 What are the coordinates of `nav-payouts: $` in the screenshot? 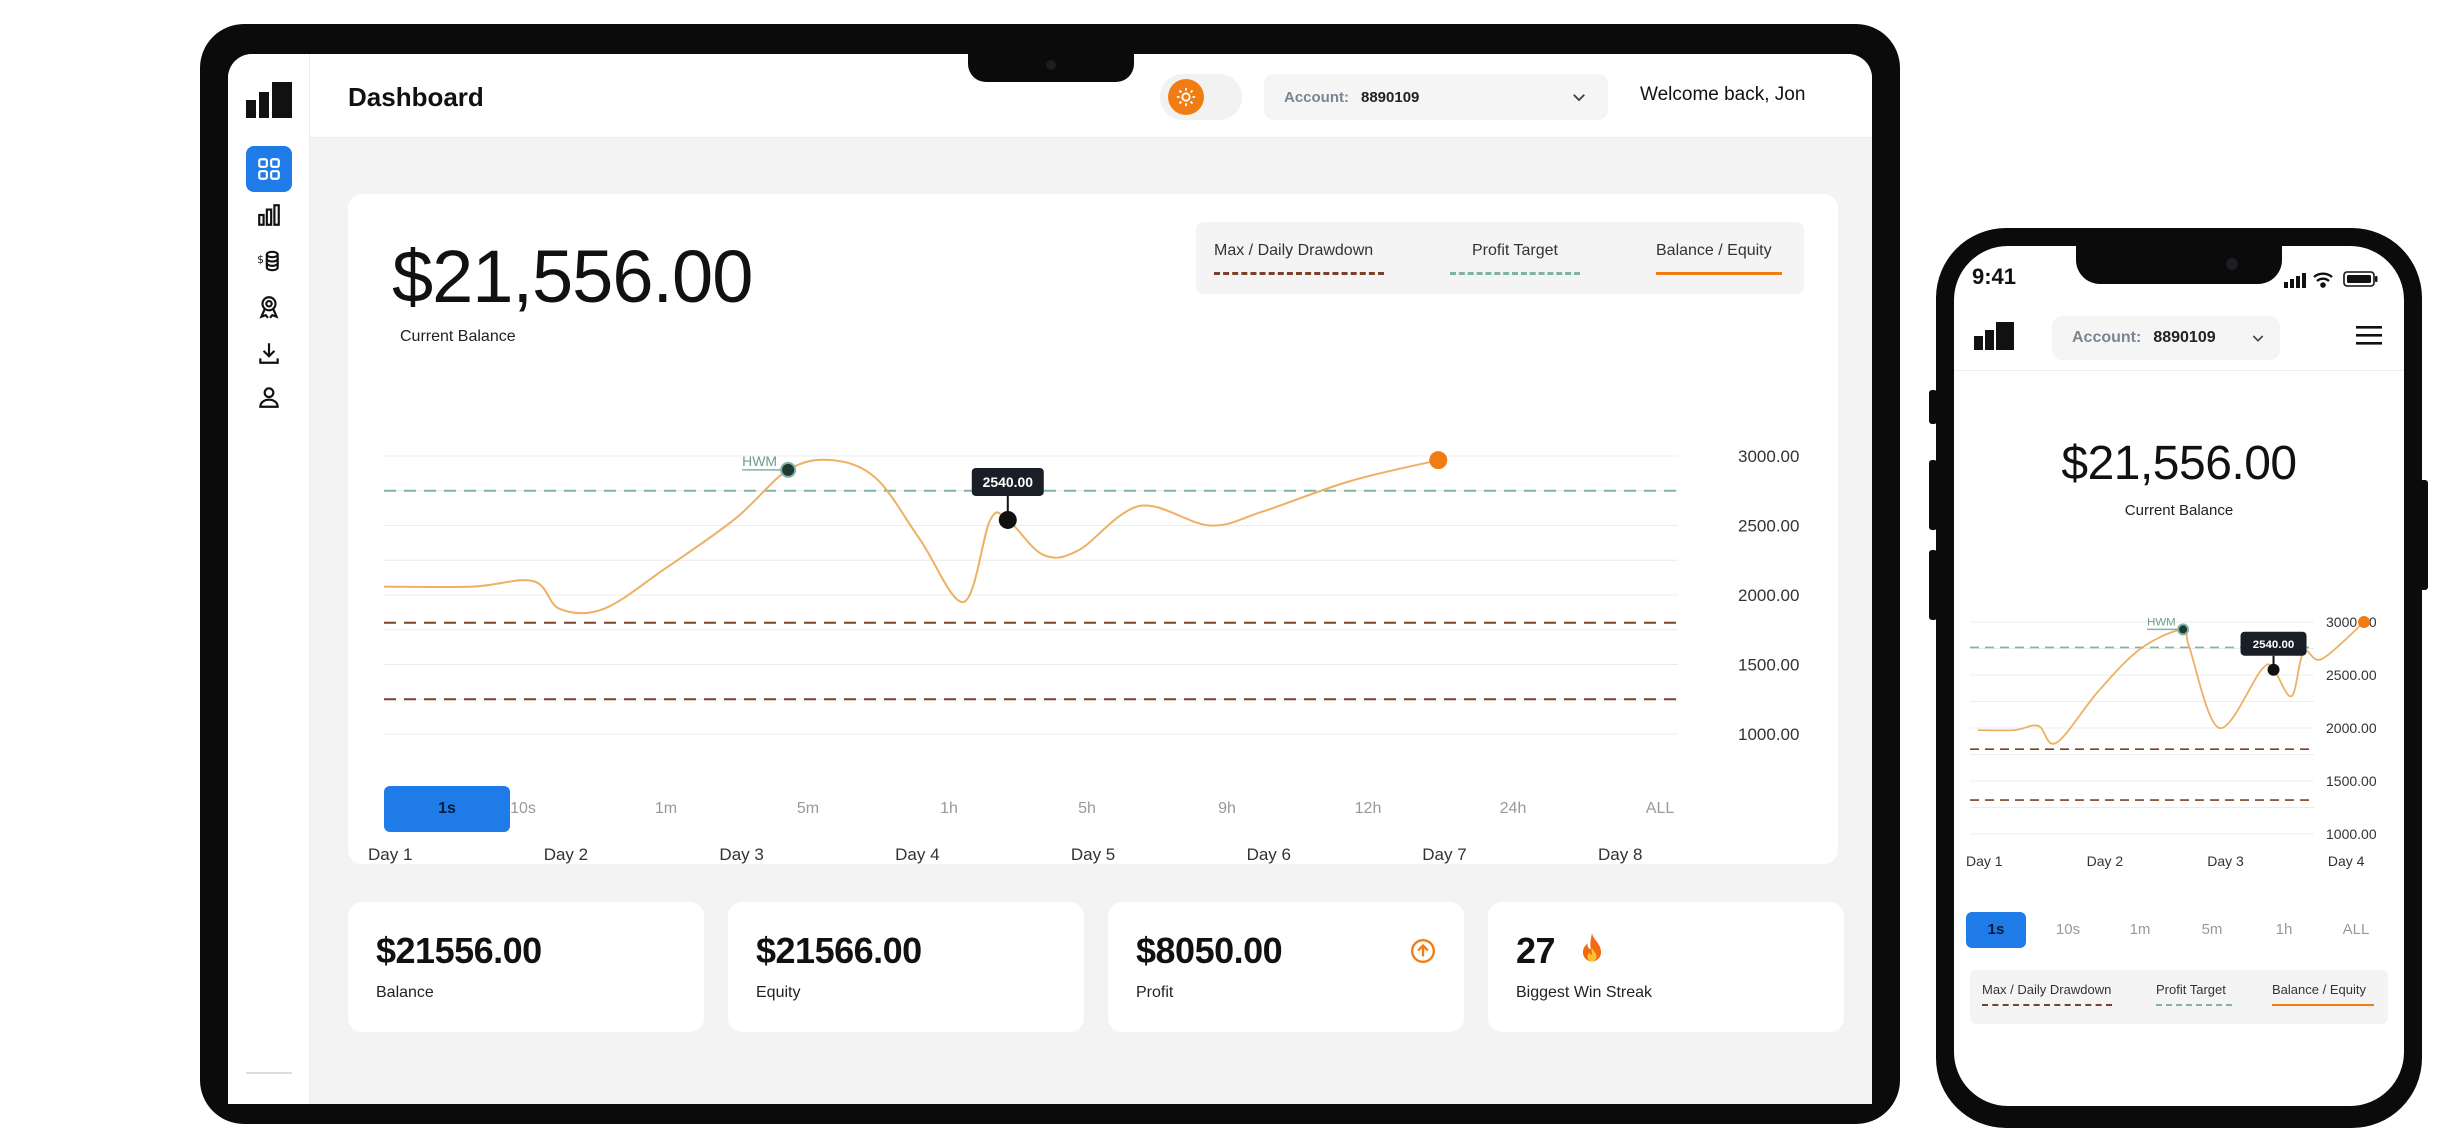 It's located at (269, 261).